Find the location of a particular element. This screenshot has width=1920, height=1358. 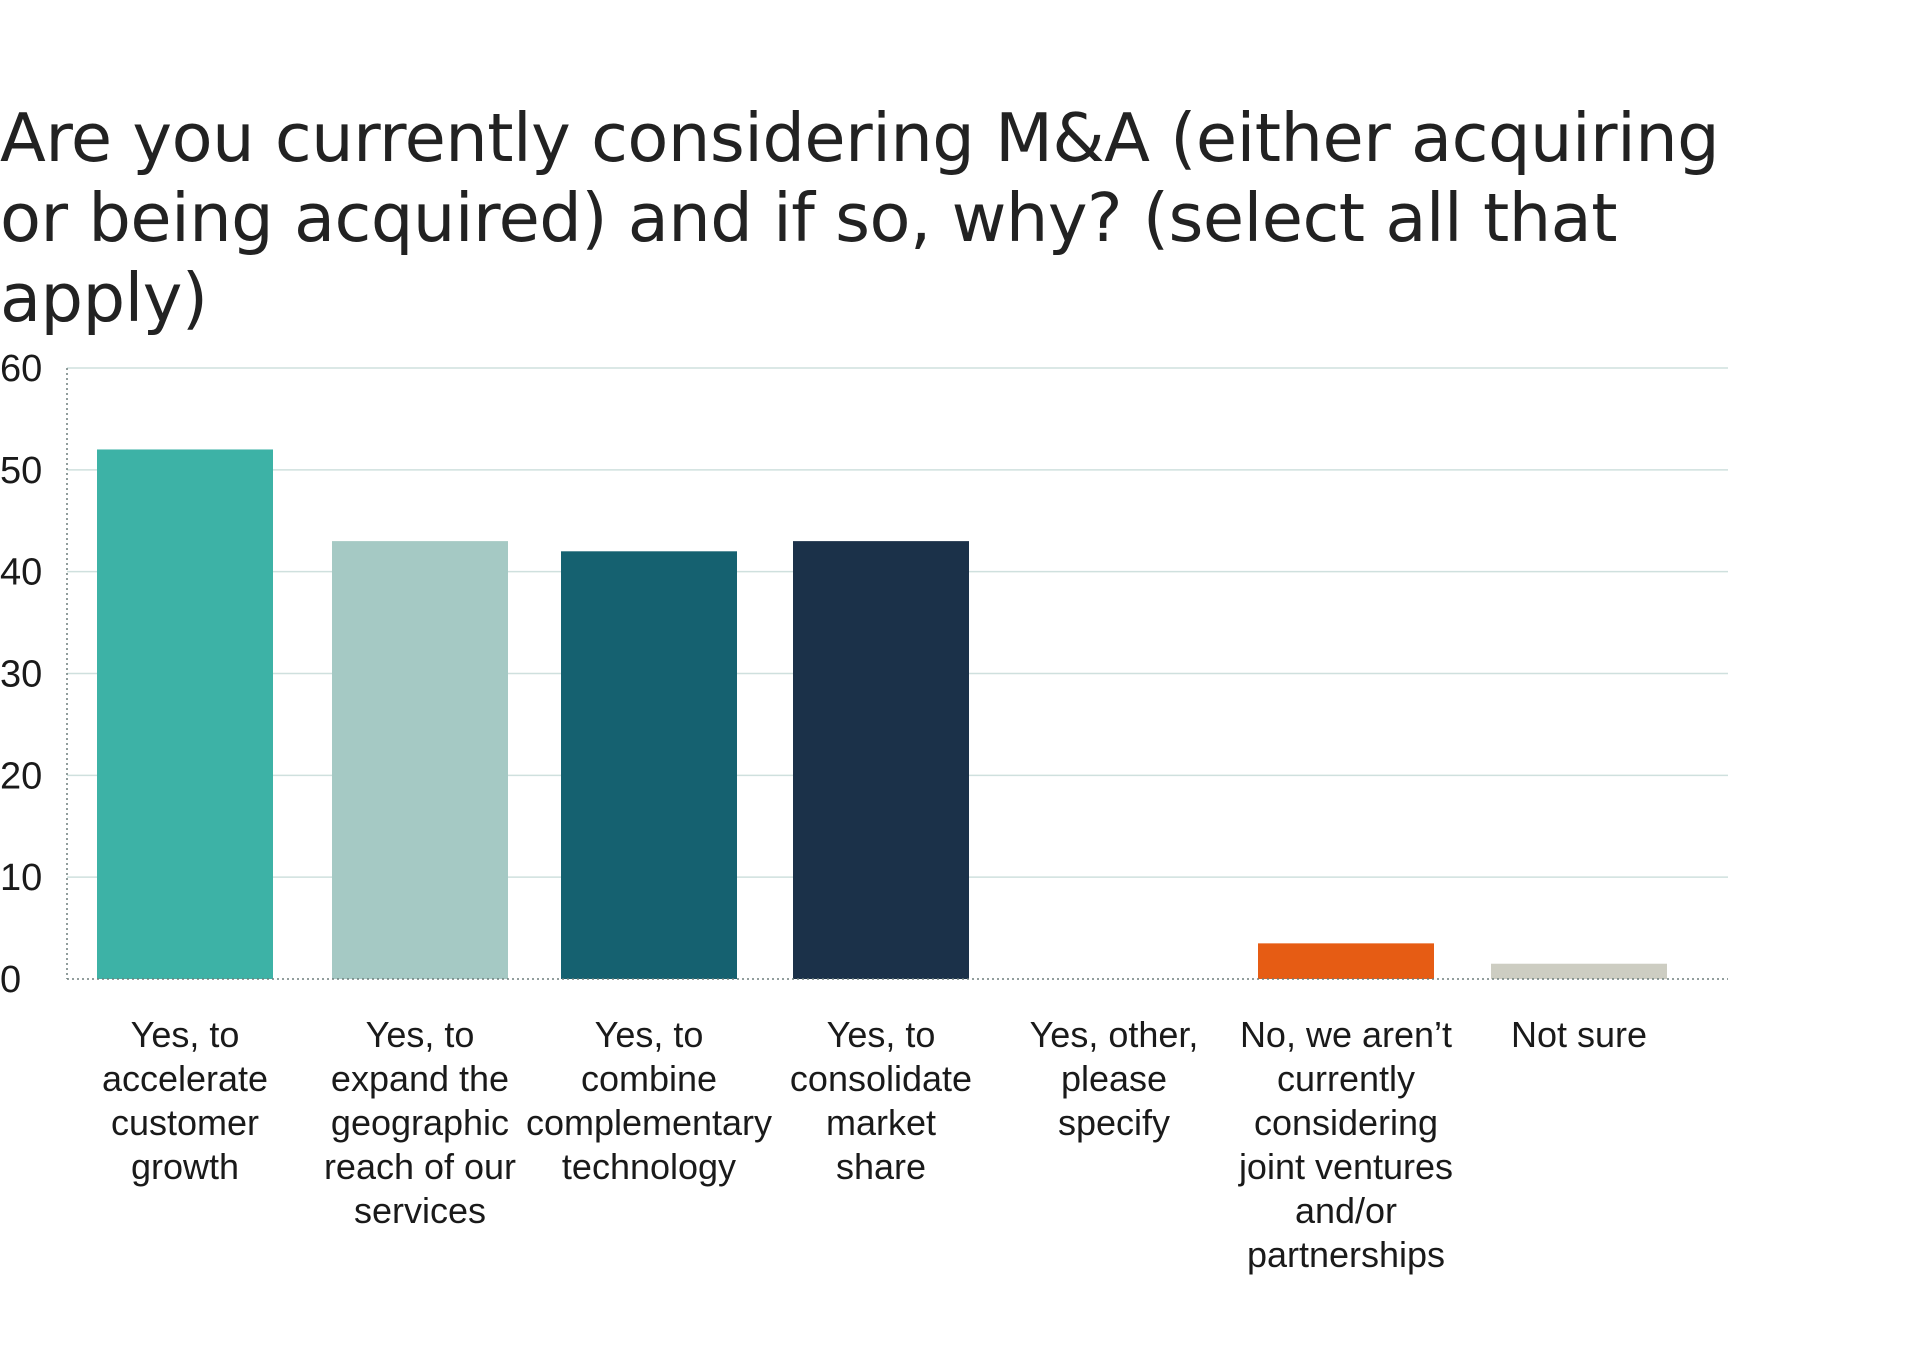

y-tick-label: 60 is located at coordinates (21, 369).